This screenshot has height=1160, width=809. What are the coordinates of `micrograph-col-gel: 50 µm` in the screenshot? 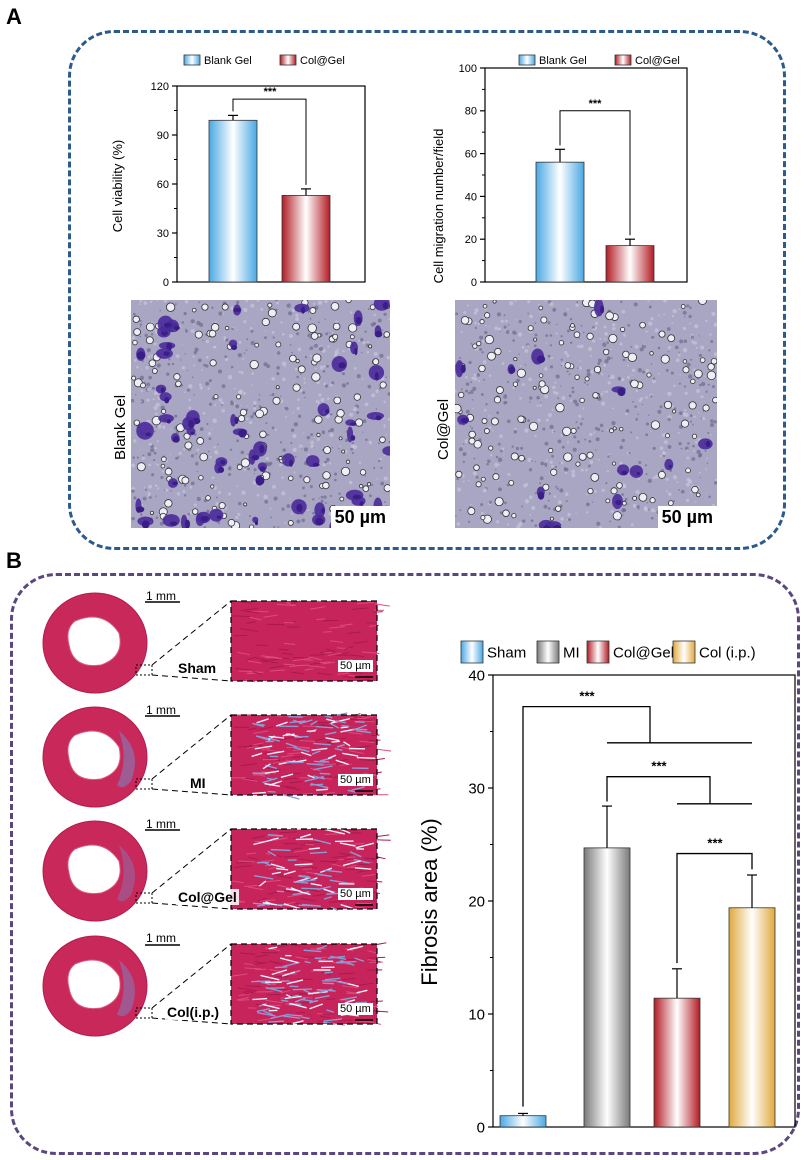 It's located at (586, 414).